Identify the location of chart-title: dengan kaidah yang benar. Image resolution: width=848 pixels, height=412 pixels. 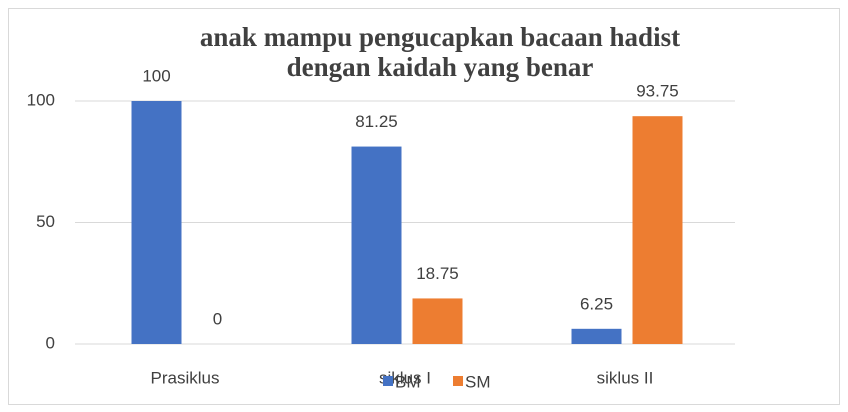
(440, 67).